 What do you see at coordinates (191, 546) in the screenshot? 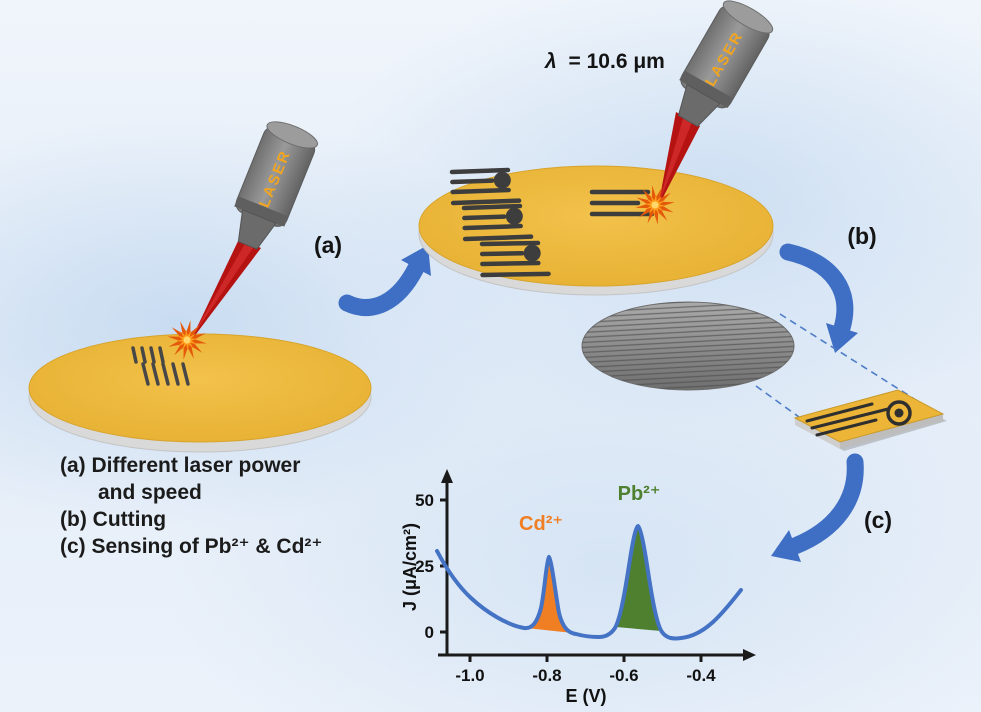
I see `legend-line-c: (c) Sensing of Pb²⁺ & Cd²⁺` at bounding box center [191, 546].